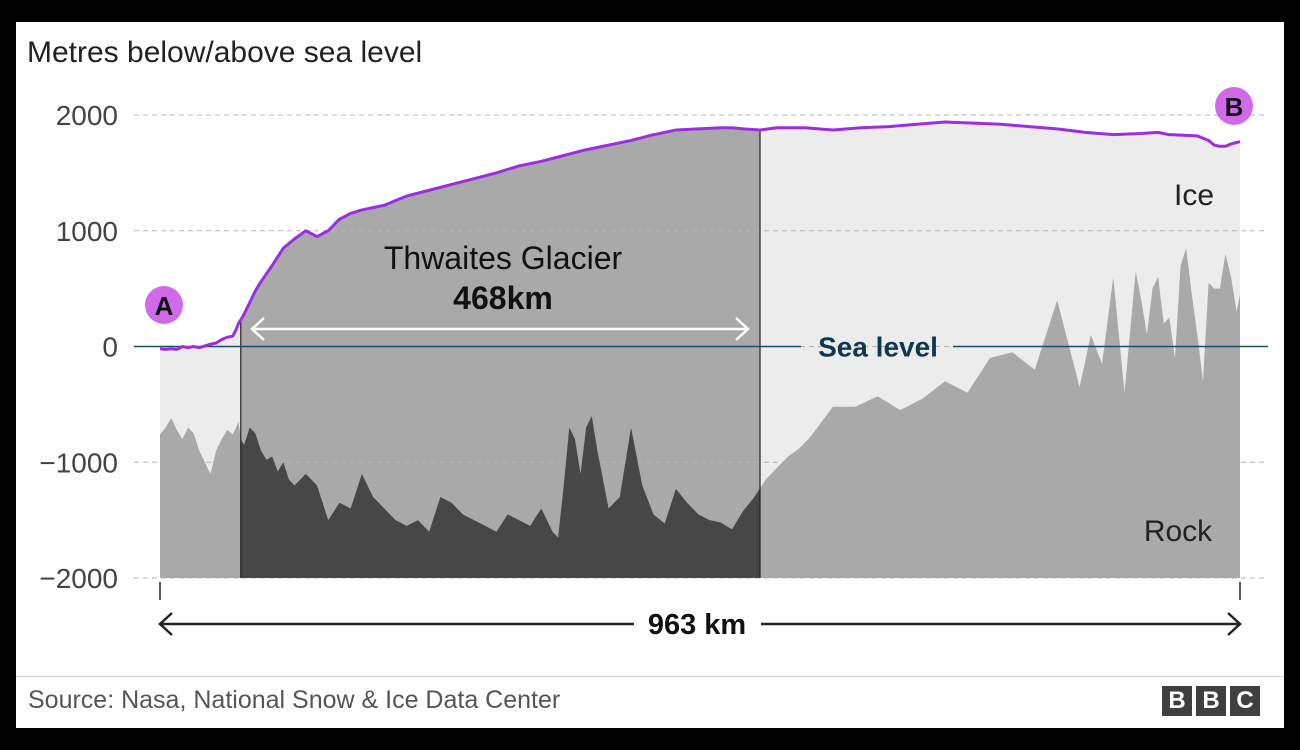 Image resolution: width=1300 pixels, height=750 pixels. What do you see at coordinates (165, 624) in the screenshot?
I see `distance-arrow-head-left` at bounding box center [165, 624].